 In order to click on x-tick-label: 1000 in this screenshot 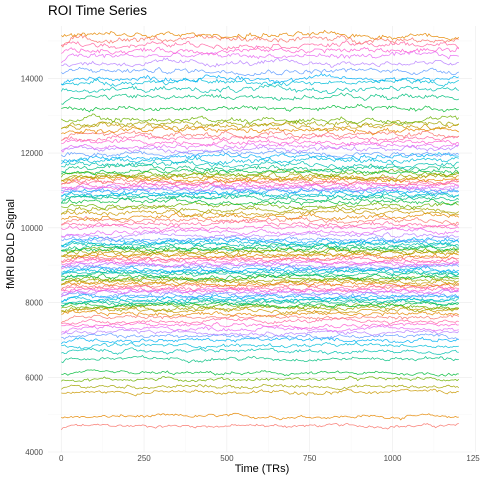, I will do `click(393, 458)`.